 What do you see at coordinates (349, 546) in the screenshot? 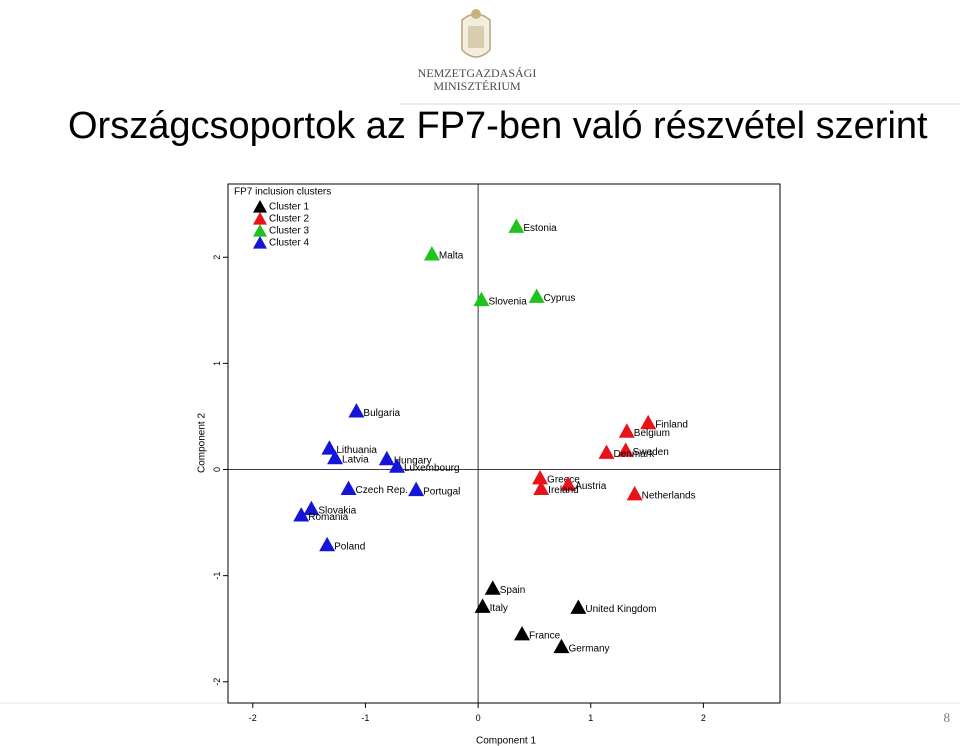
I see `point-label: Poland` at bounding box center [349, 546].